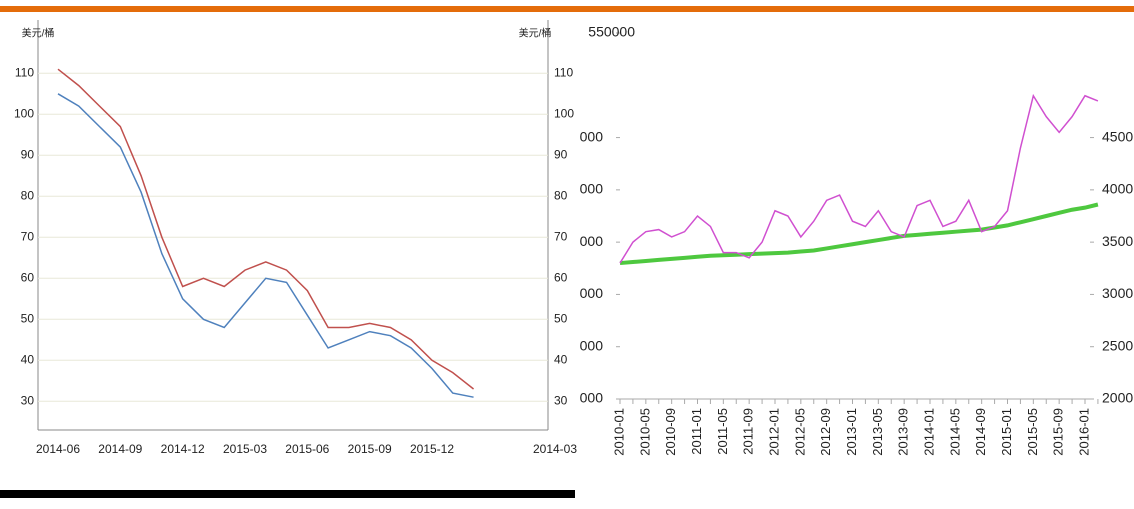 This screenshot has width=1134, height=509. What do you see at coordinates (561, 195) in the screenshot?
I see `y2-tick-label: 80` at bounding box center [561, 195].